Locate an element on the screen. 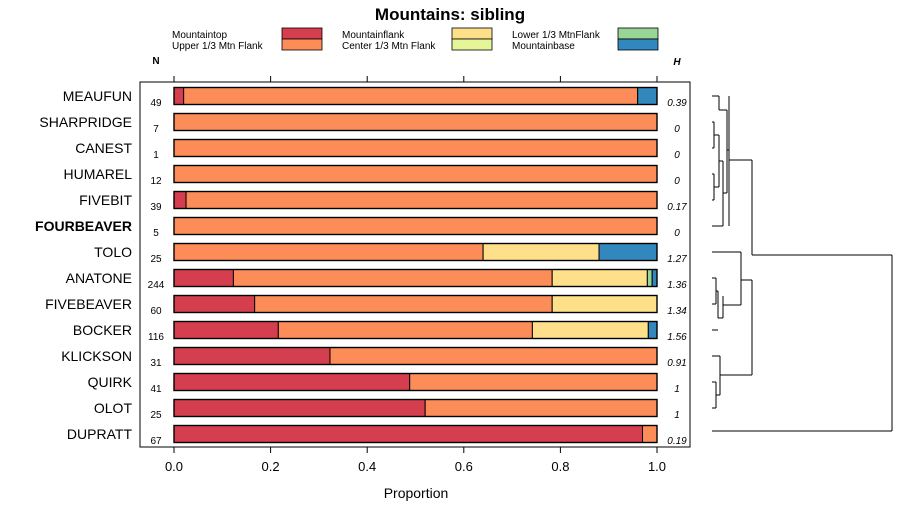  row-n: 12 is located at coordinates (156, 181).